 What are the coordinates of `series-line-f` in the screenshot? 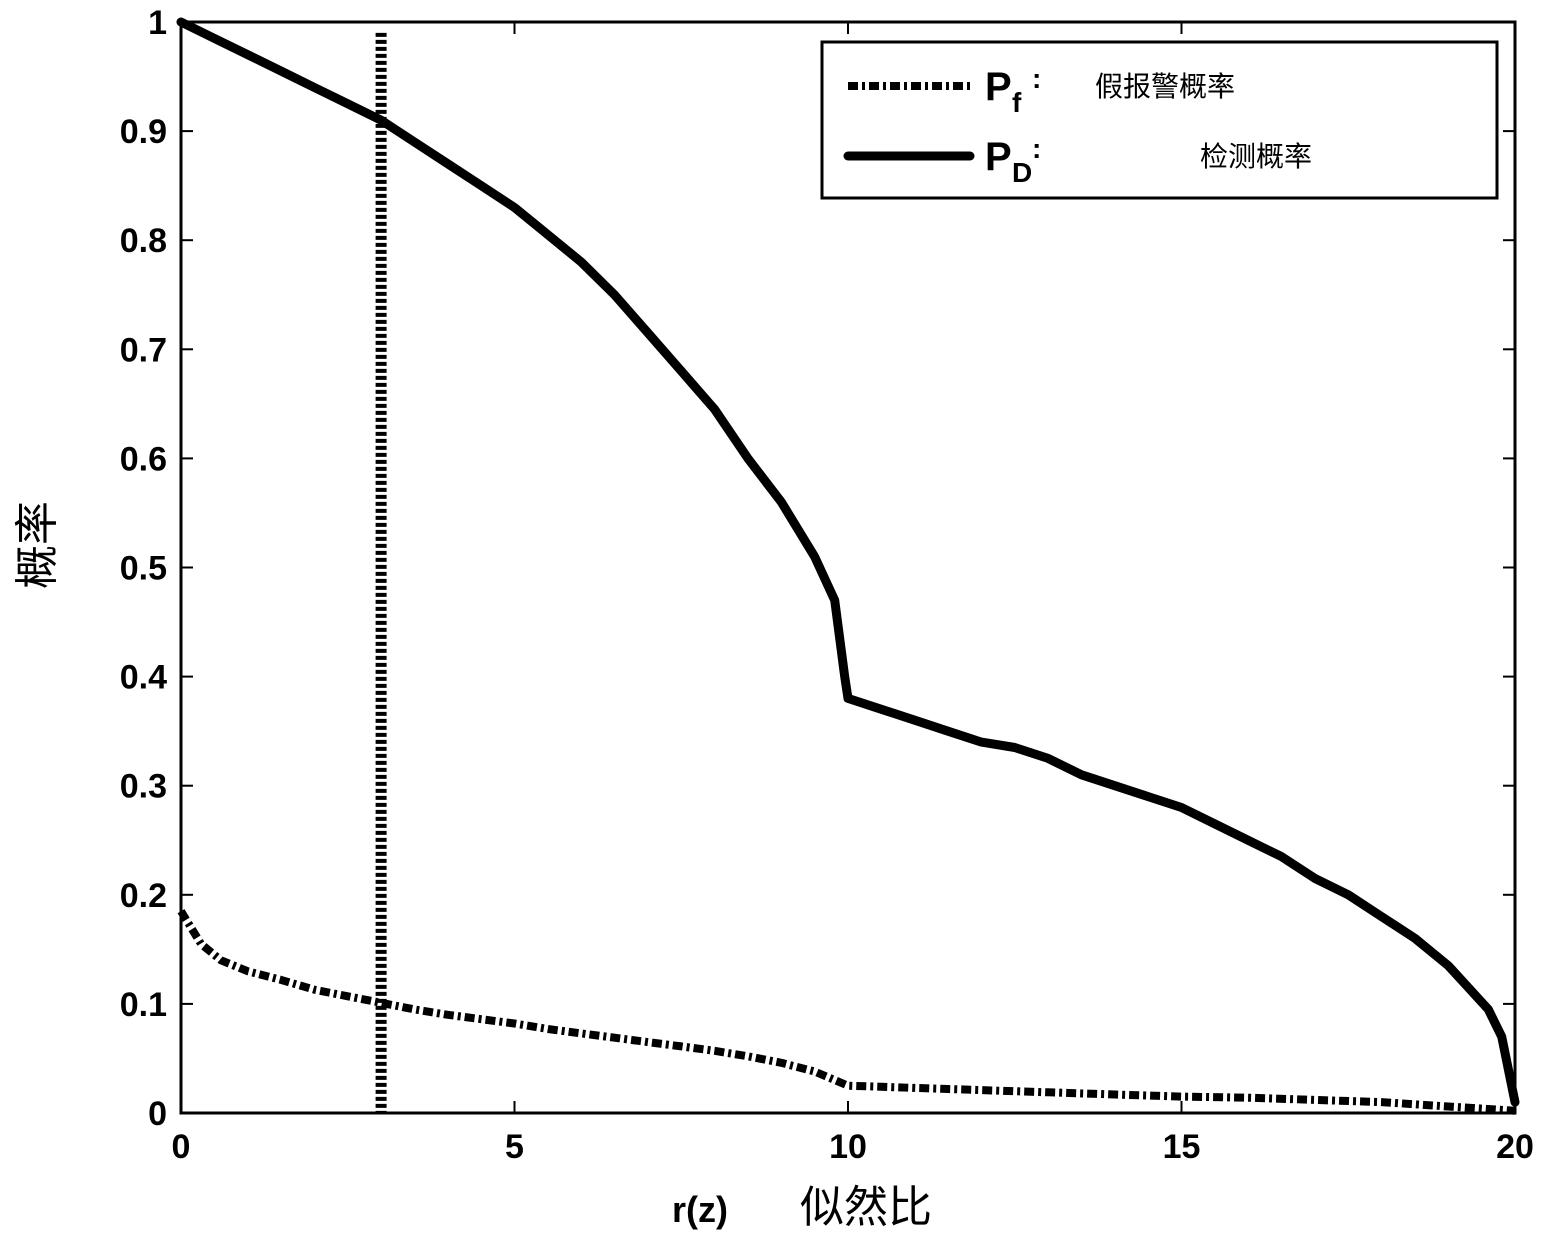 It's located at (848, 1011).